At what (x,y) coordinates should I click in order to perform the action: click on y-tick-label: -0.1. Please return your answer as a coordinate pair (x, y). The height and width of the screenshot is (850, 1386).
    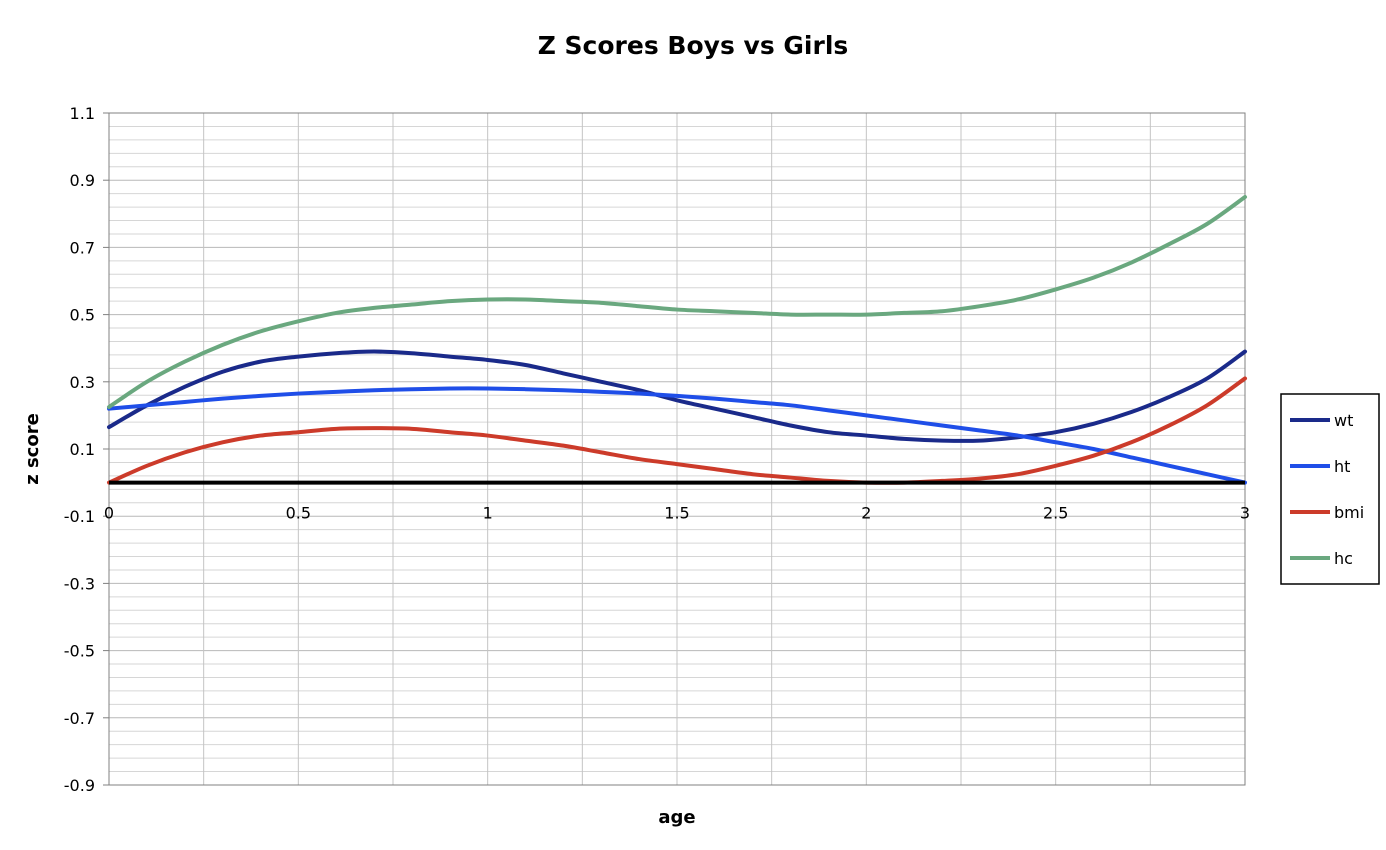
    Looking at the image, I should click on (79, 516).